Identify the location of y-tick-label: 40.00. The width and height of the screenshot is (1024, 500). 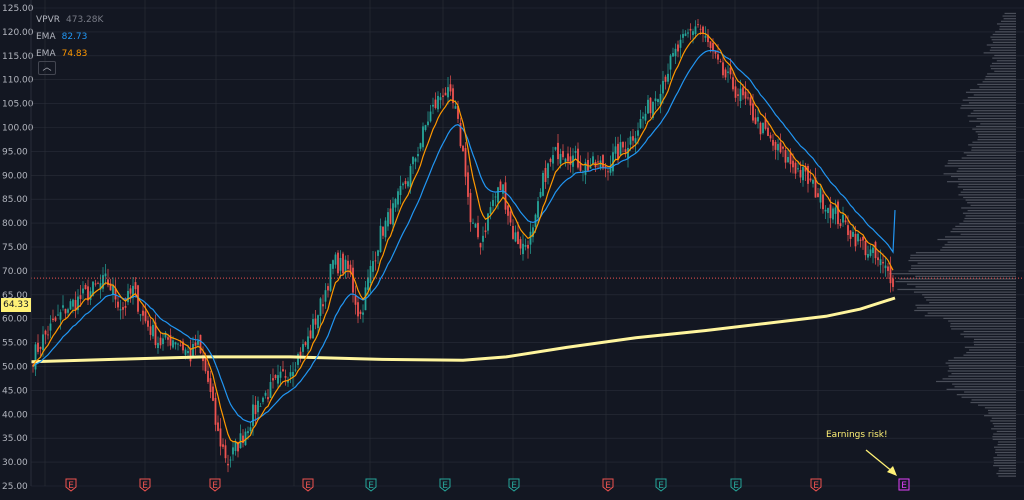
(15, 415).